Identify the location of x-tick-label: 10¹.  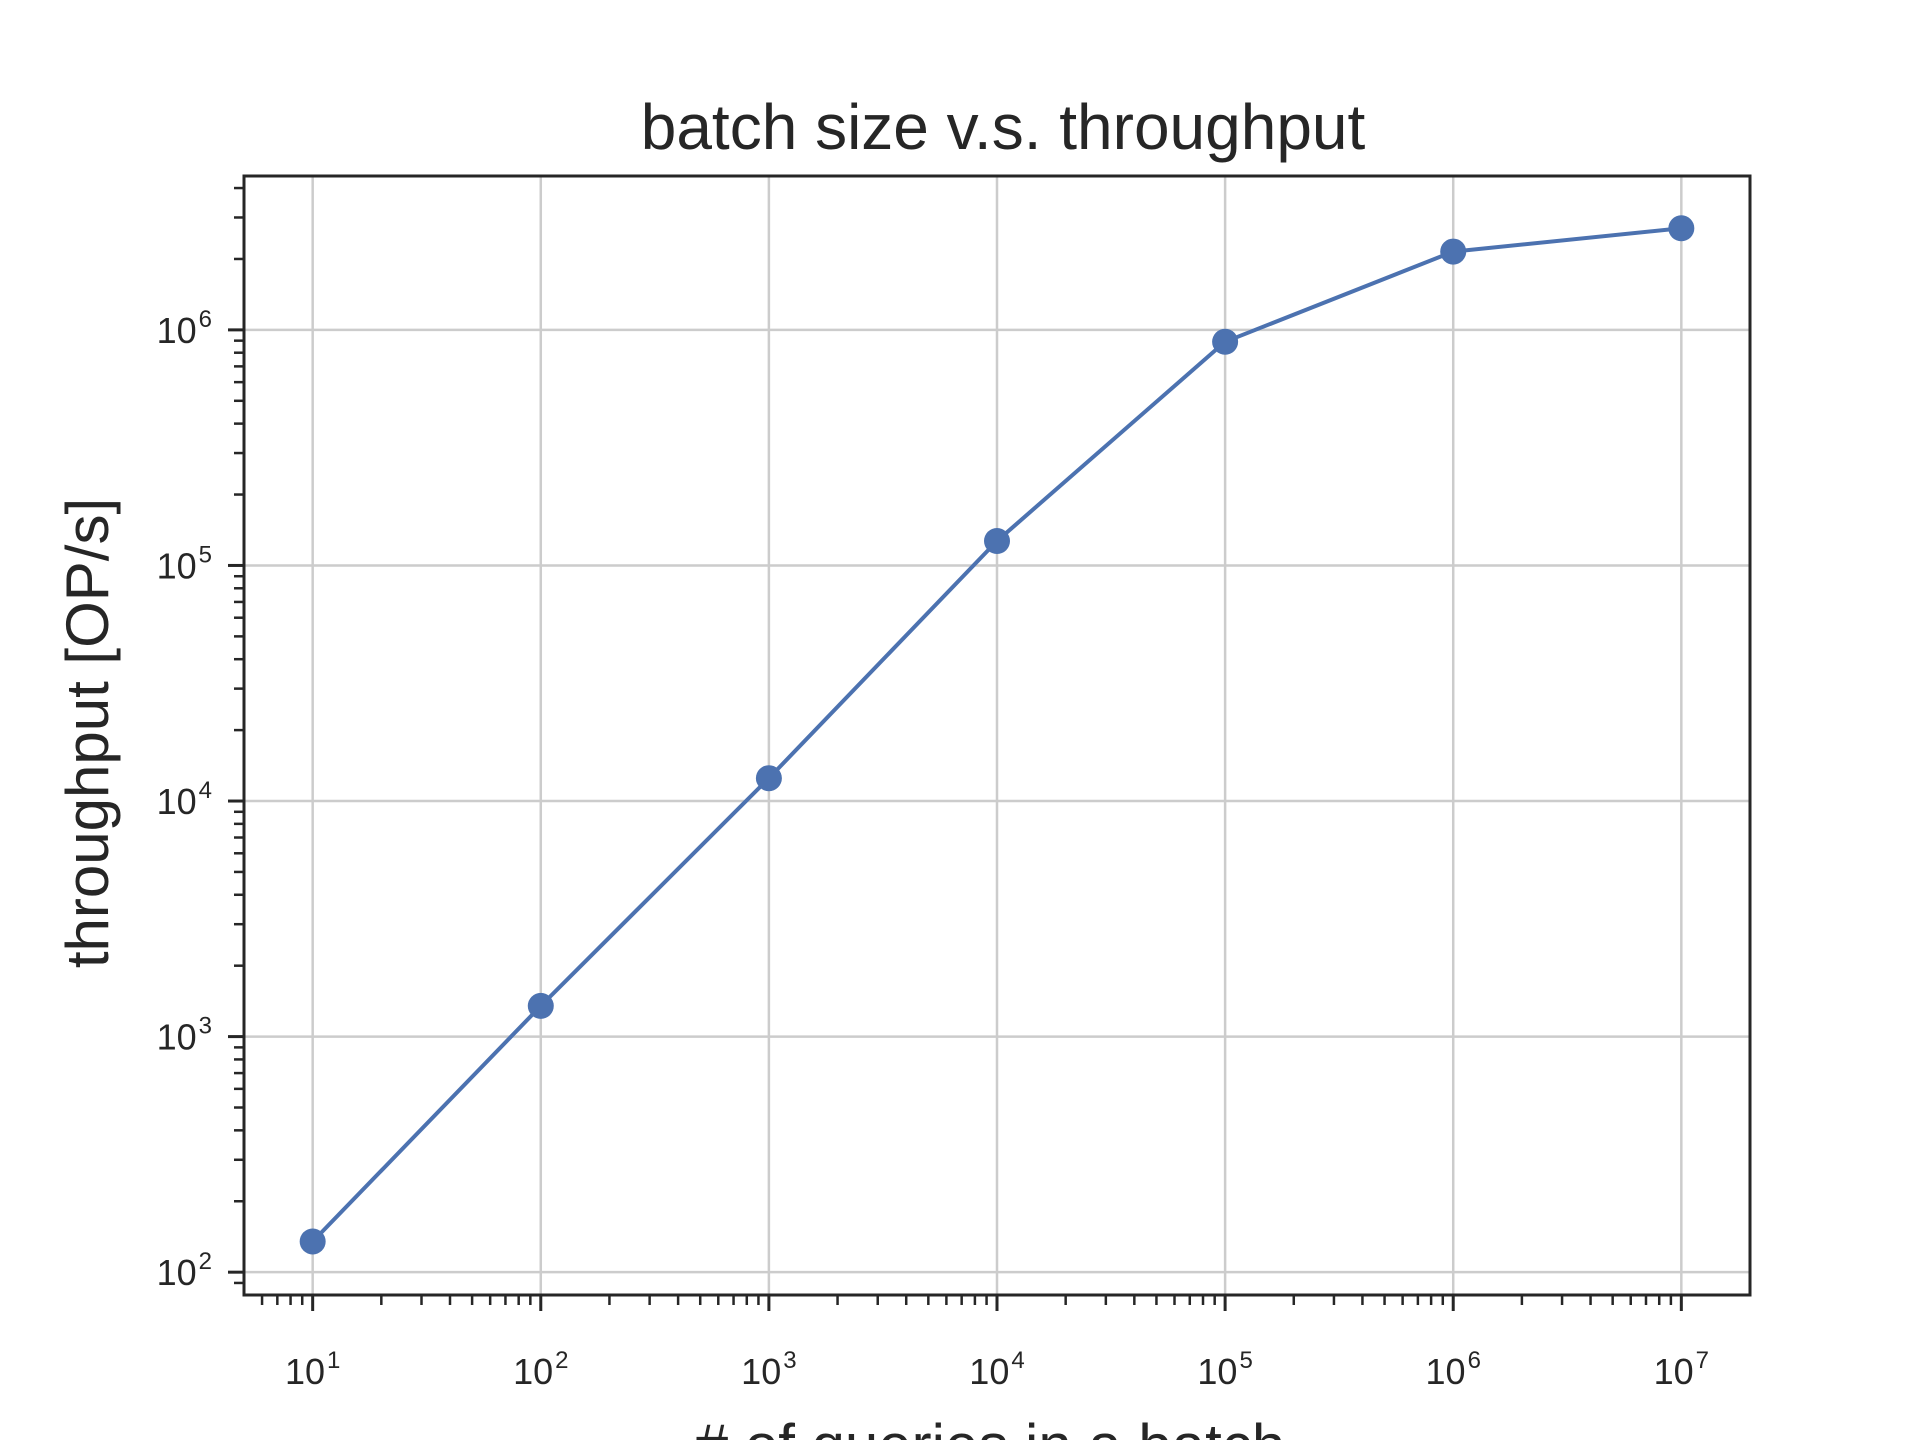
(312, 1369).